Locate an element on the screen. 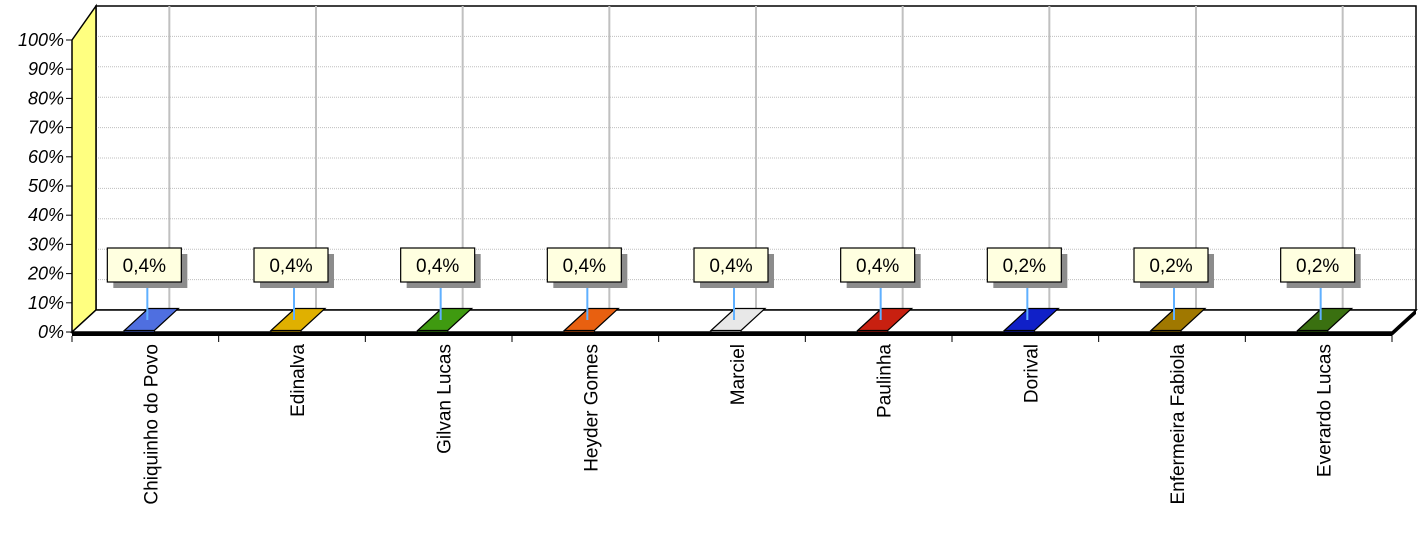 The height and width of the screenshot is (549, 1424). floor-front-edge is located at coordinates (732, 334).